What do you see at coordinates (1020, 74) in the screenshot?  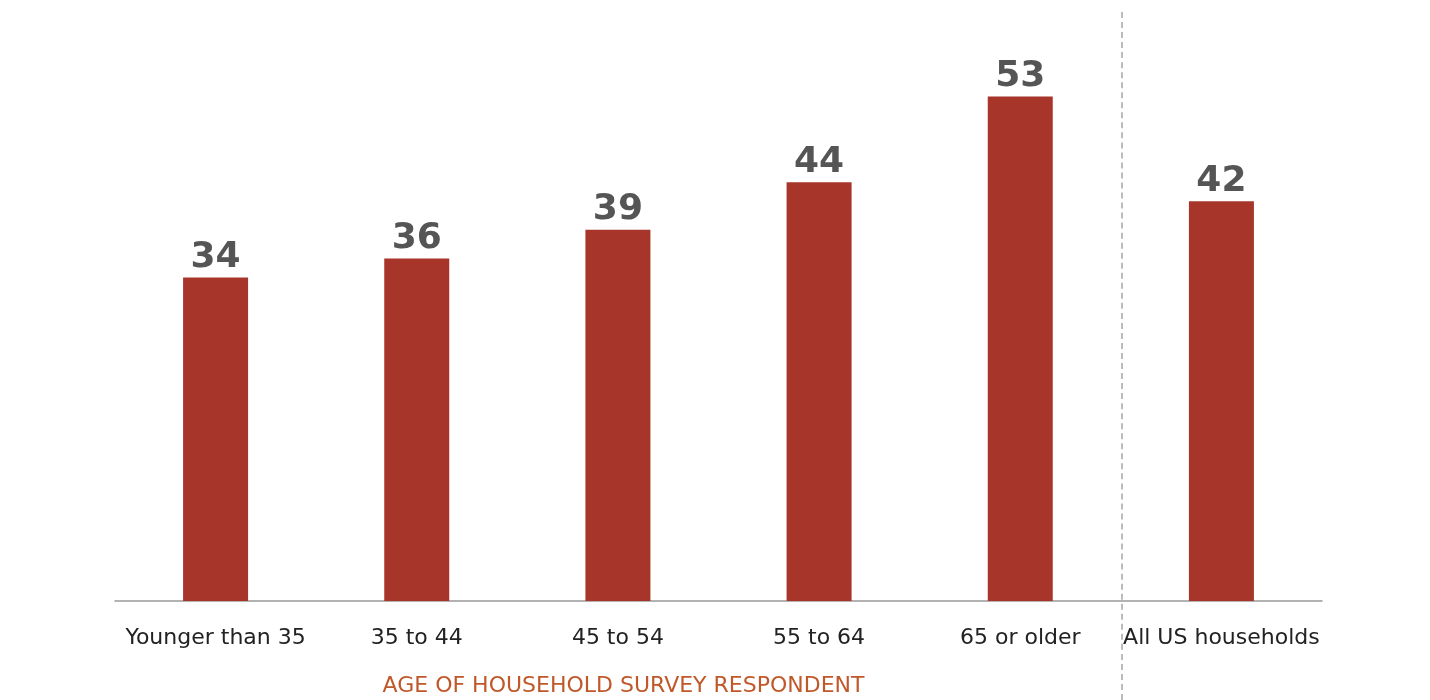 I see `data-label: 53` at bounding box center [1020, 74].